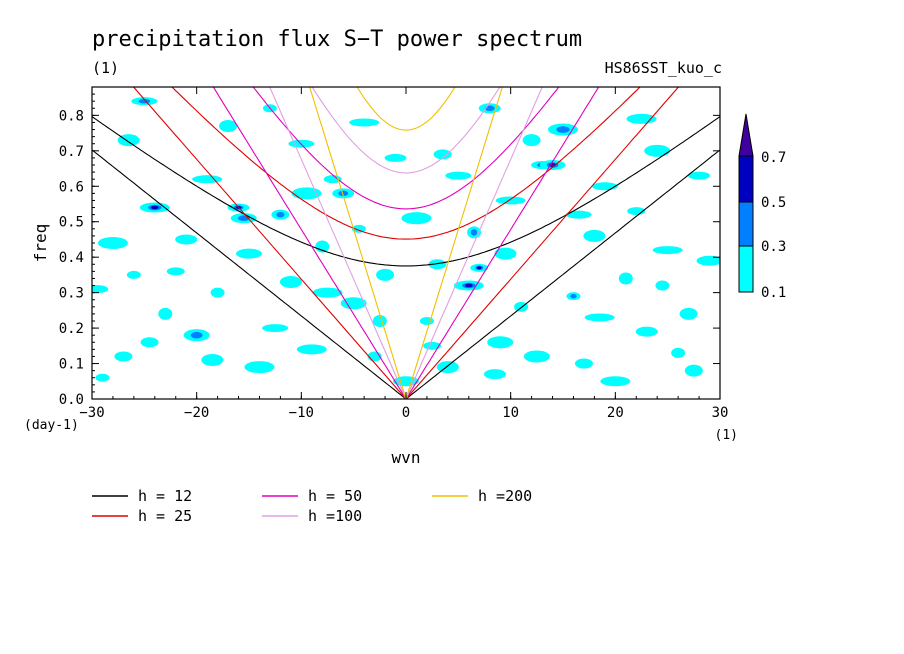 The height and width of the screenshot is (654, 904). Describe the element at coordinates (510, 413) in the screenshot. I see `x-tick-label: 10` at that location.